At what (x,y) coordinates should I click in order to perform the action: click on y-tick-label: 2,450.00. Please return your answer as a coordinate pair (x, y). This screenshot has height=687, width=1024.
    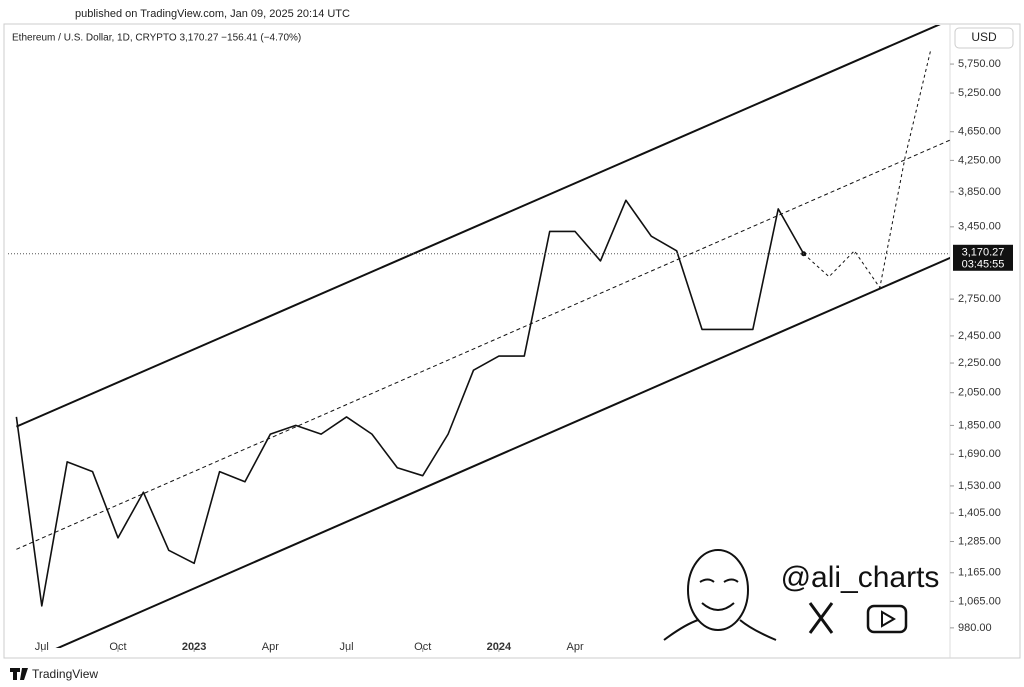
    Looking at the image, I should click on (979, 336).